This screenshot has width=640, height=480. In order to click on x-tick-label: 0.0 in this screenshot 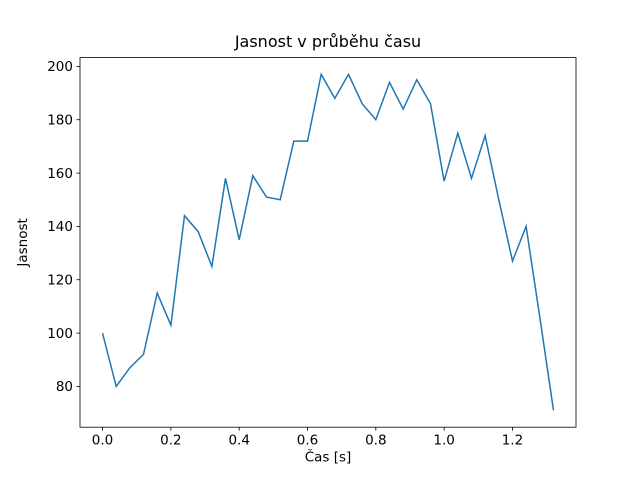, I will do `click(102, 441)`.